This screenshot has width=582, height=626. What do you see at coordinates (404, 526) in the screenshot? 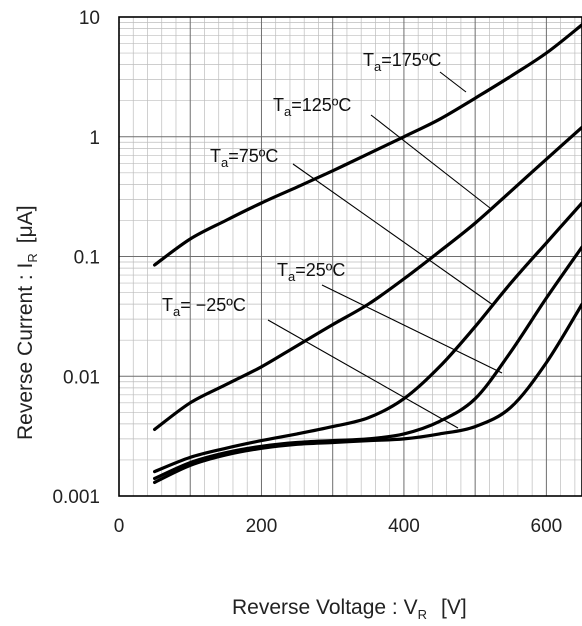
I see `x-tick-label: 400` at bounding box center [404, 526].